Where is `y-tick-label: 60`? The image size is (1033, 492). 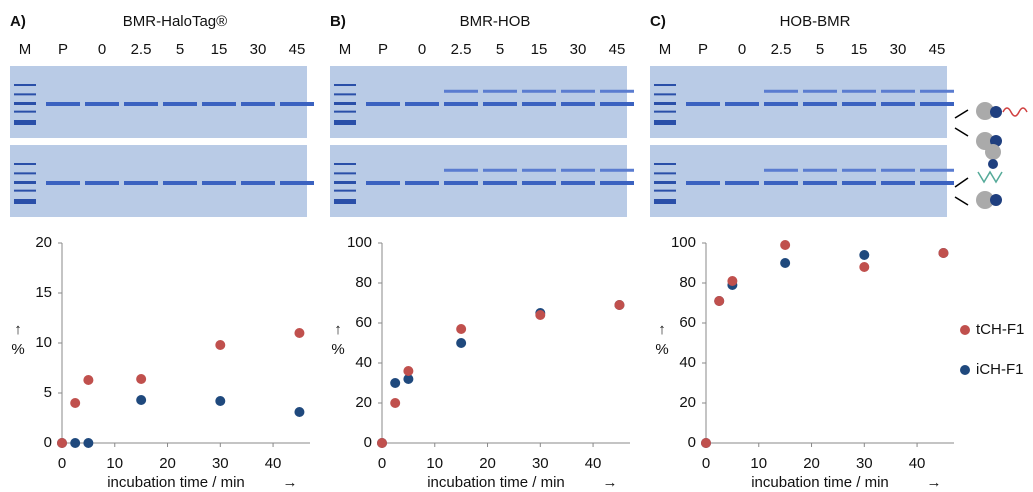 y-tick-label: 60 is located at coordinates (687, 322).